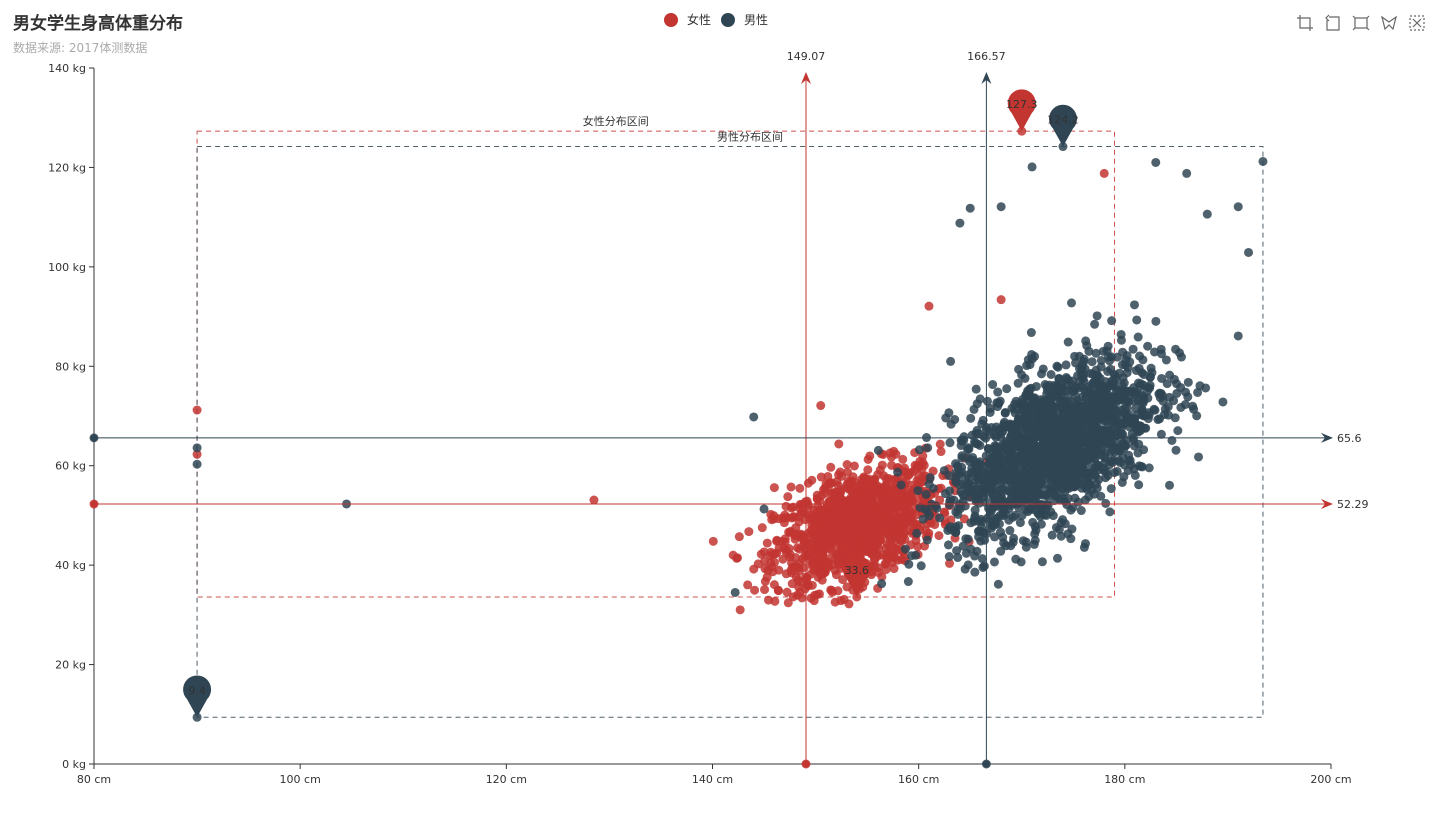 This screenshot has height=826, width=1440. What do you see at coordinates (744, 19) in the screenshot?
I see `legend-item-male: 男性` at bounding box center [744, 19].